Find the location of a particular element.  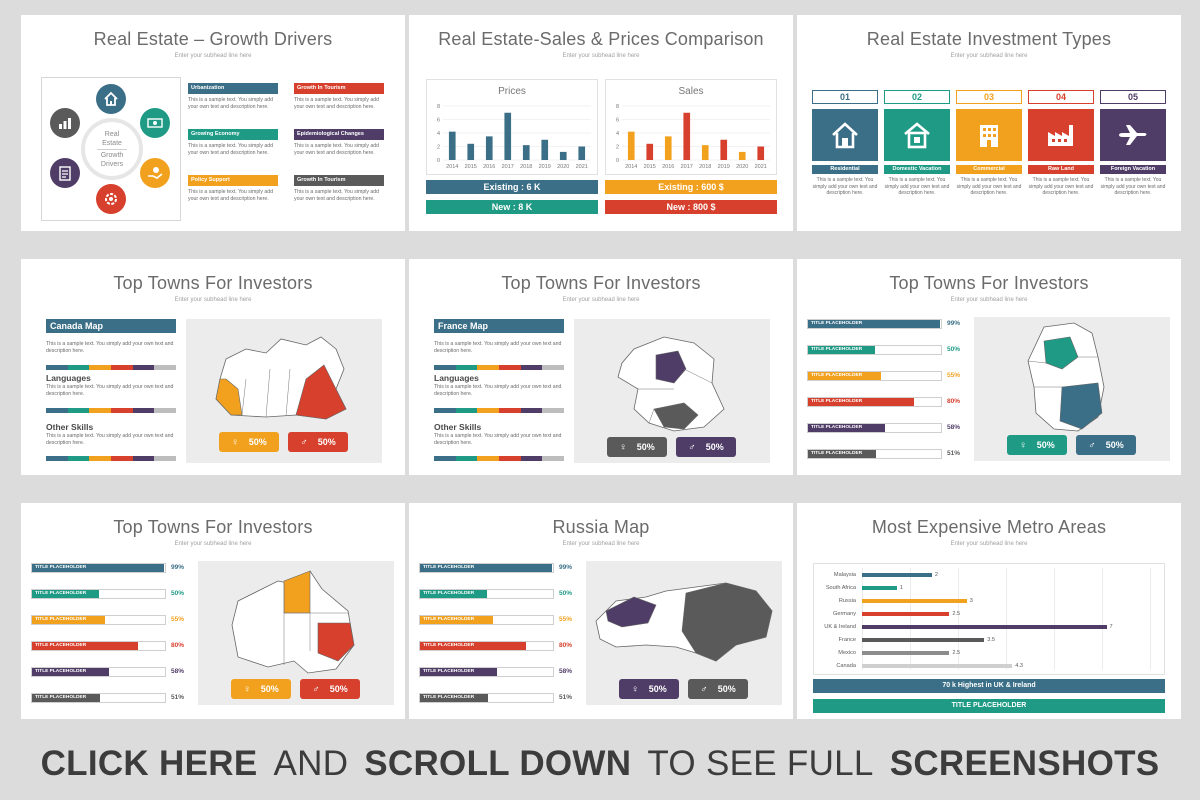

metro-label: UK & Ireland is located at coordinates (840, 627).